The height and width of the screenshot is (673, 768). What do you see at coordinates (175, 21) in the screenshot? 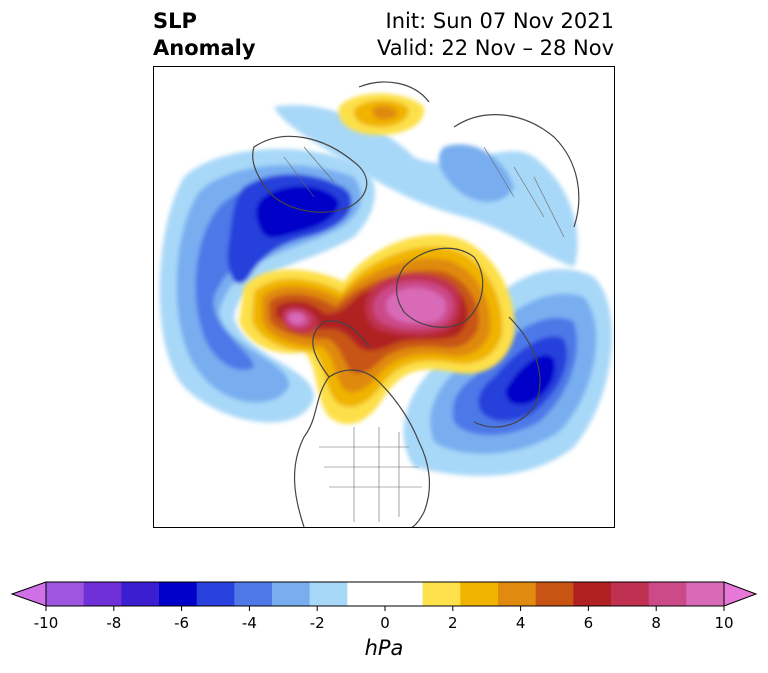
I see `variable-label: SLP` at bounding box center [175, 21].